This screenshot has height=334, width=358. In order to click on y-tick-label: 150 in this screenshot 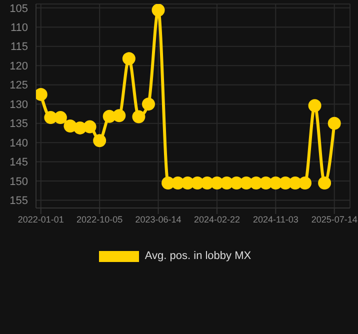, I will do `click(19, 182)`.